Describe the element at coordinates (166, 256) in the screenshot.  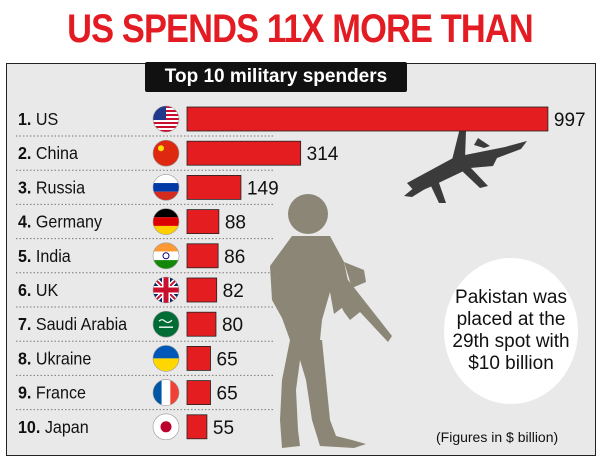
I see `india-flag-icon` at that location.